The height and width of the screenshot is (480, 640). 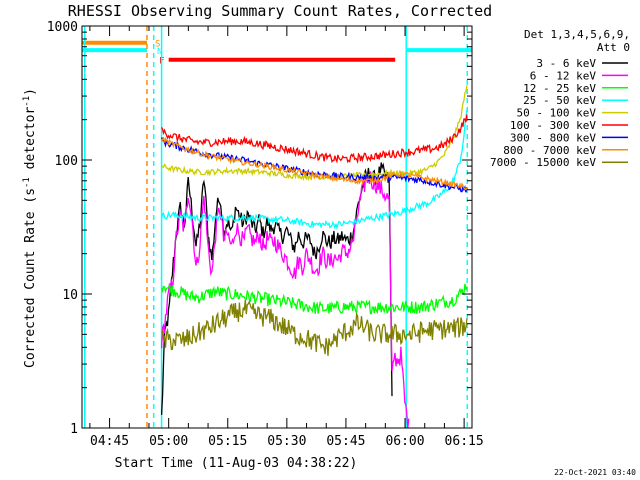 I want to click on legend-subheader: Att 0, so click(x=613, y=47).